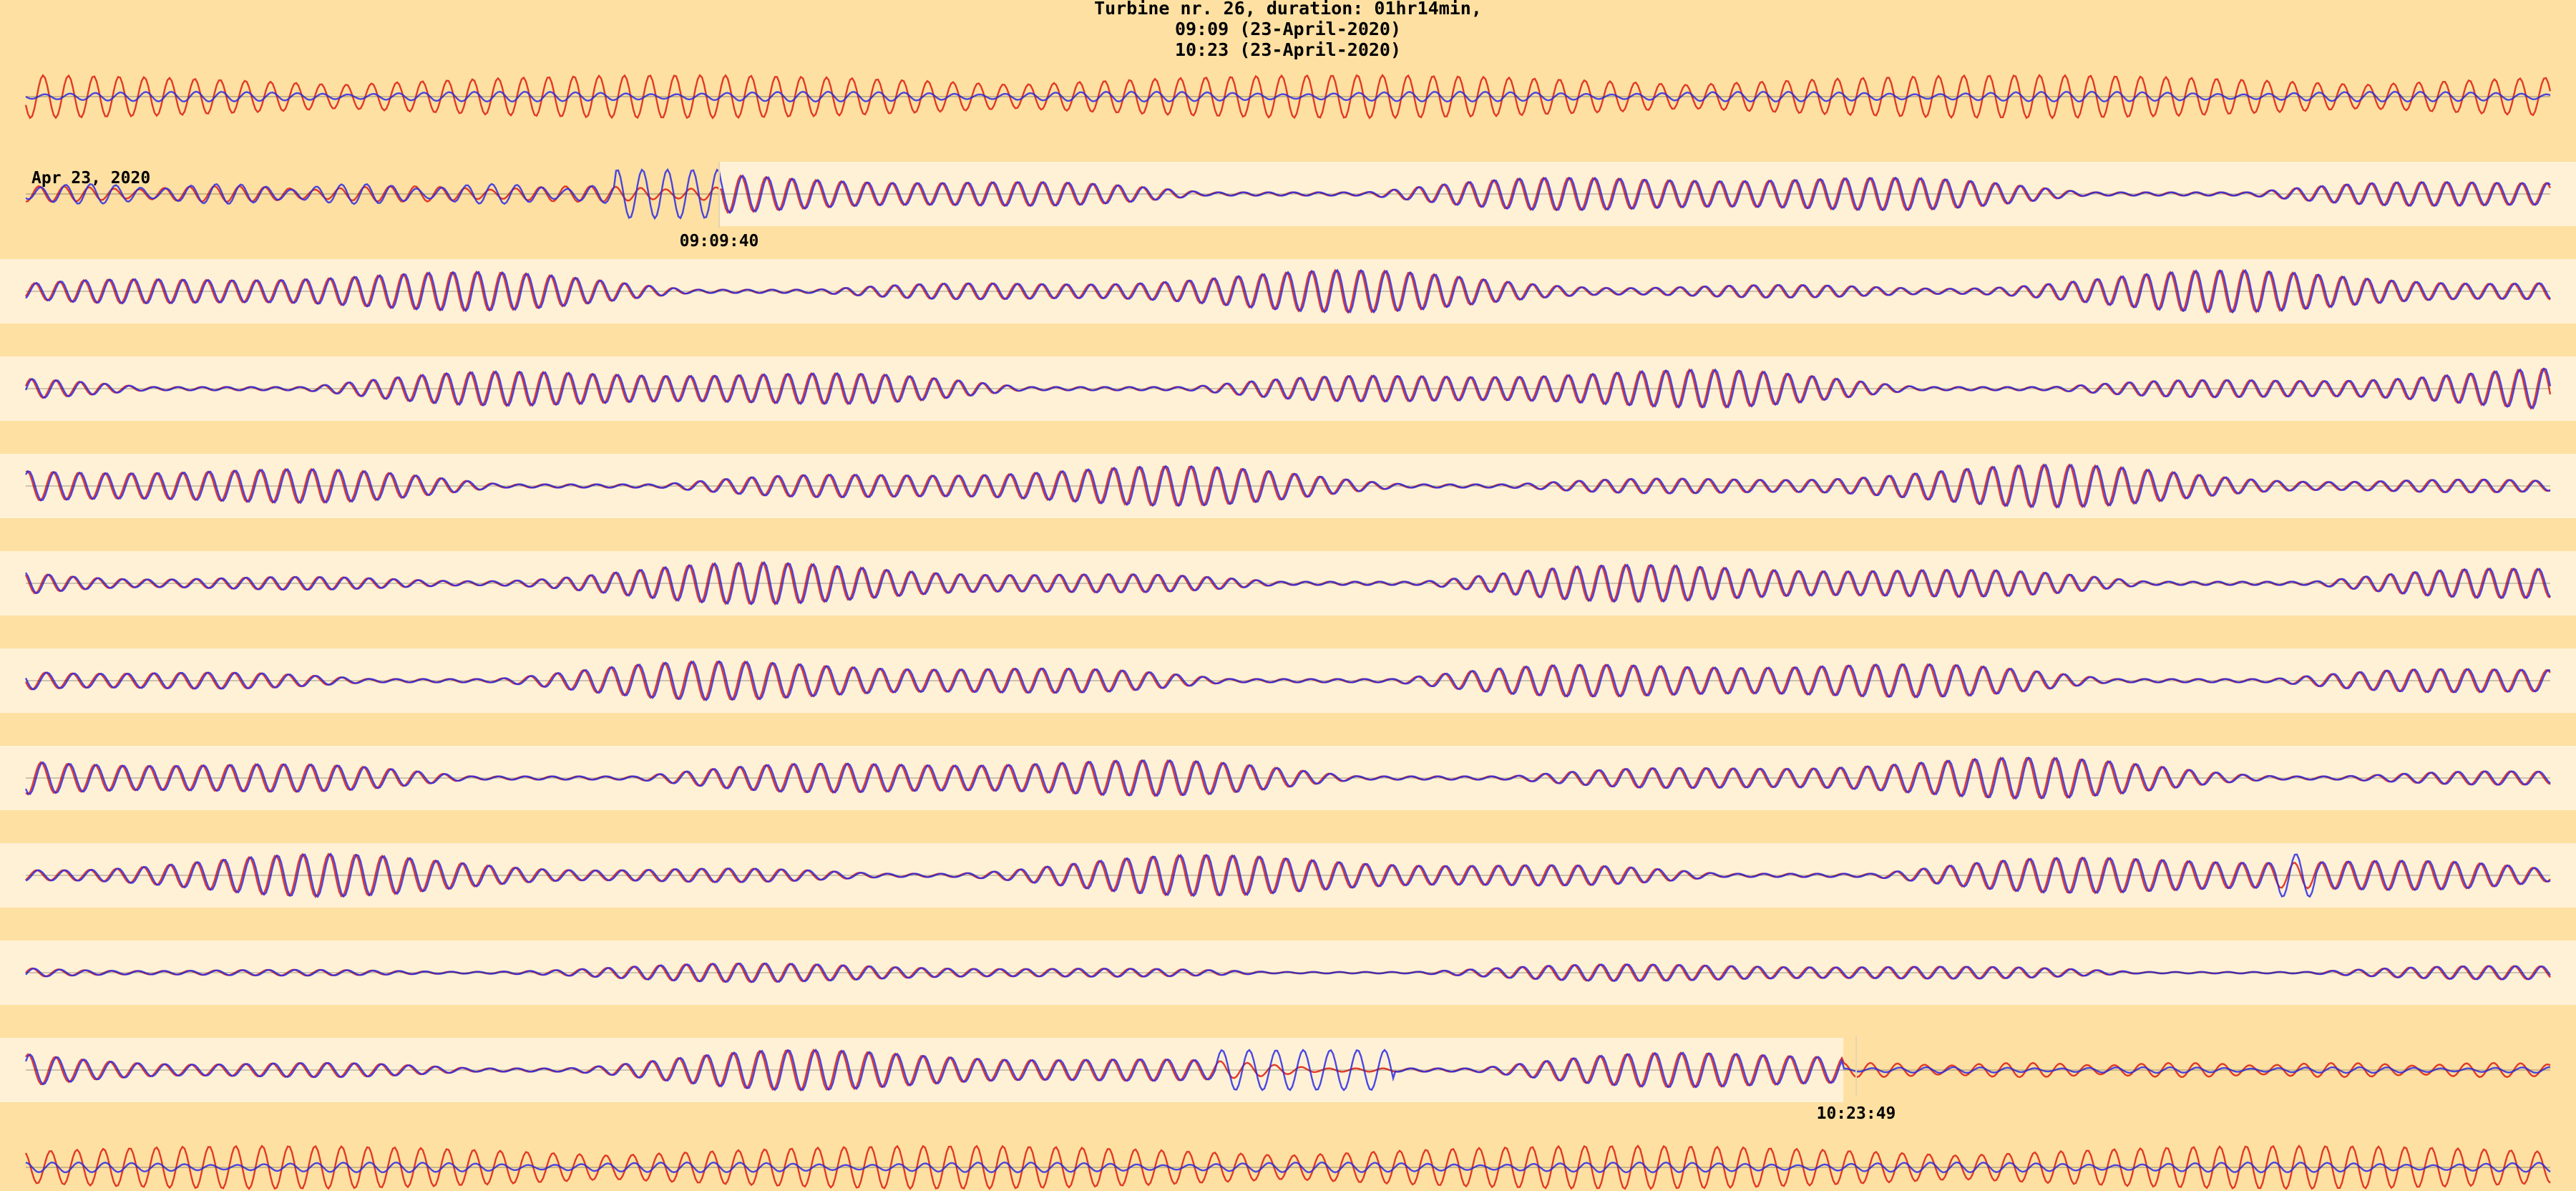 Image resolution: width=2576 pixels, height=1191 pixels. What do you see at coordinates (1288, 29) in the screenshot?
I see `chart-title-line-2: 09:09 (23-April-2020)` at bounding box center [1288, 29].